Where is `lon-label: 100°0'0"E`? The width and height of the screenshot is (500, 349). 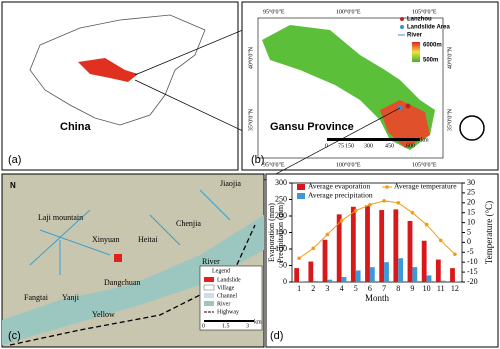 lon-label: 100°0'0"E is located at coordinates (348, 11).